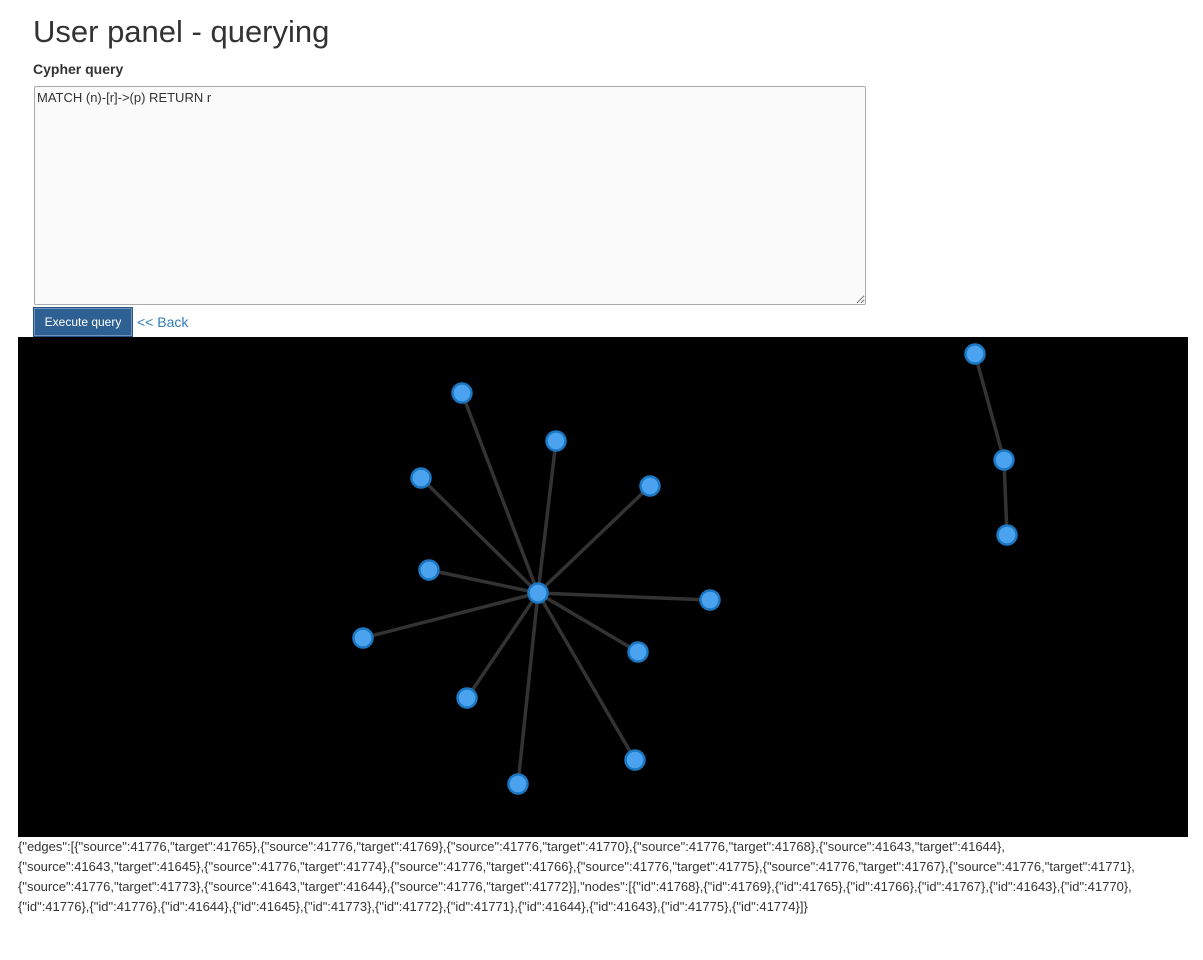  I want to click on back-link: << Back, so click(163, 322).